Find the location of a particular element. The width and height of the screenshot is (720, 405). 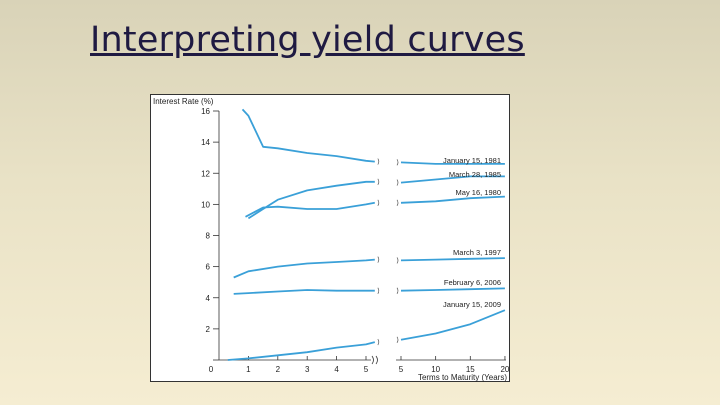

x-tick-label: 20 is located at coordinates (504, 369).